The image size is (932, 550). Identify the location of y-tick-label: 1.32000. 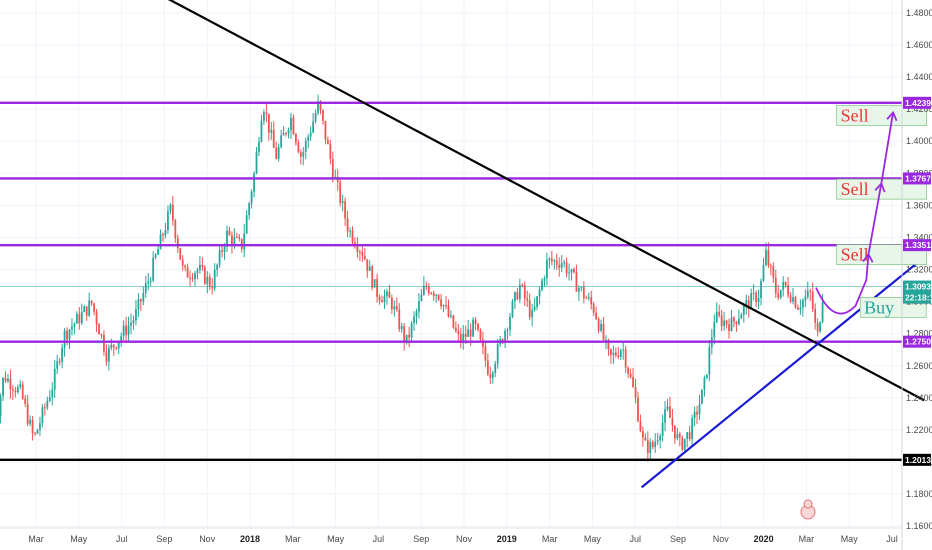
(919, 270).